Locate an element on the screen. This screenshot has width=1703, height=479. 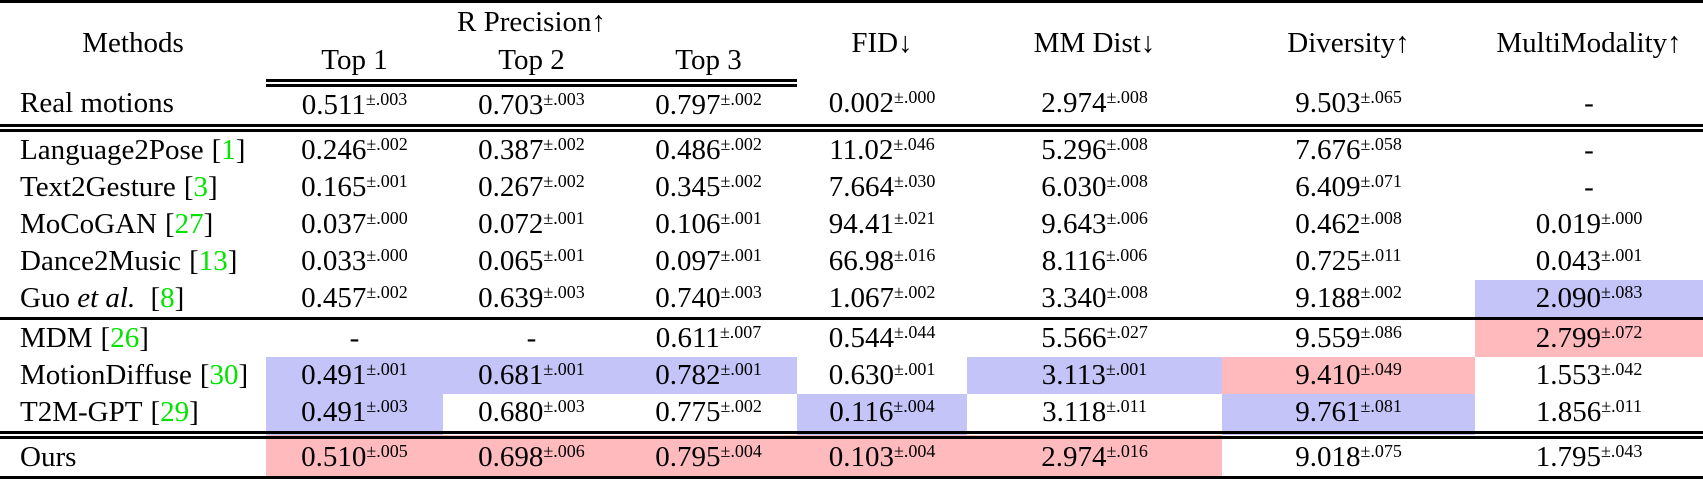
cell-multimodality: 1.856±.011 is located at coordinates (1589, 416).